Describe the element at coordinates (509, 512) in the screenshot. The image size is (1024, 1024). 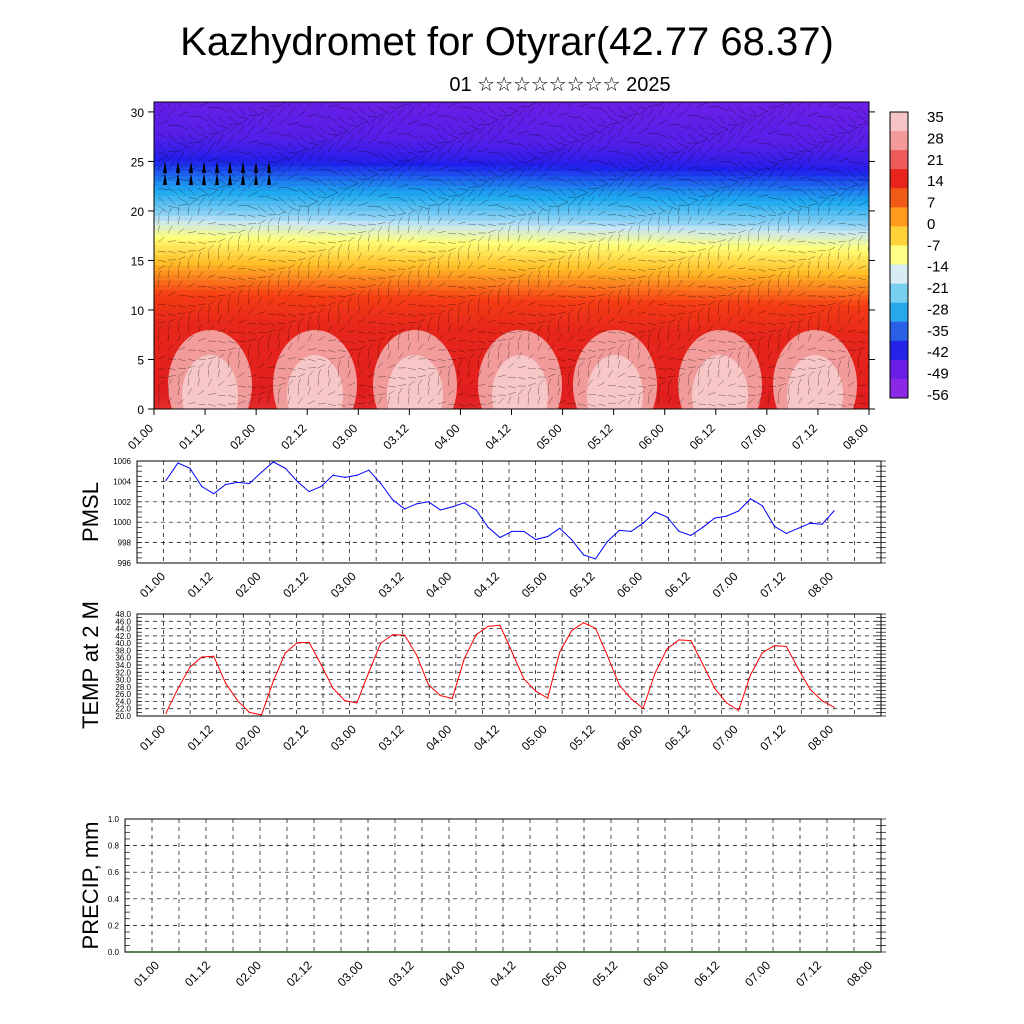
I see `panel-frame` at that location.